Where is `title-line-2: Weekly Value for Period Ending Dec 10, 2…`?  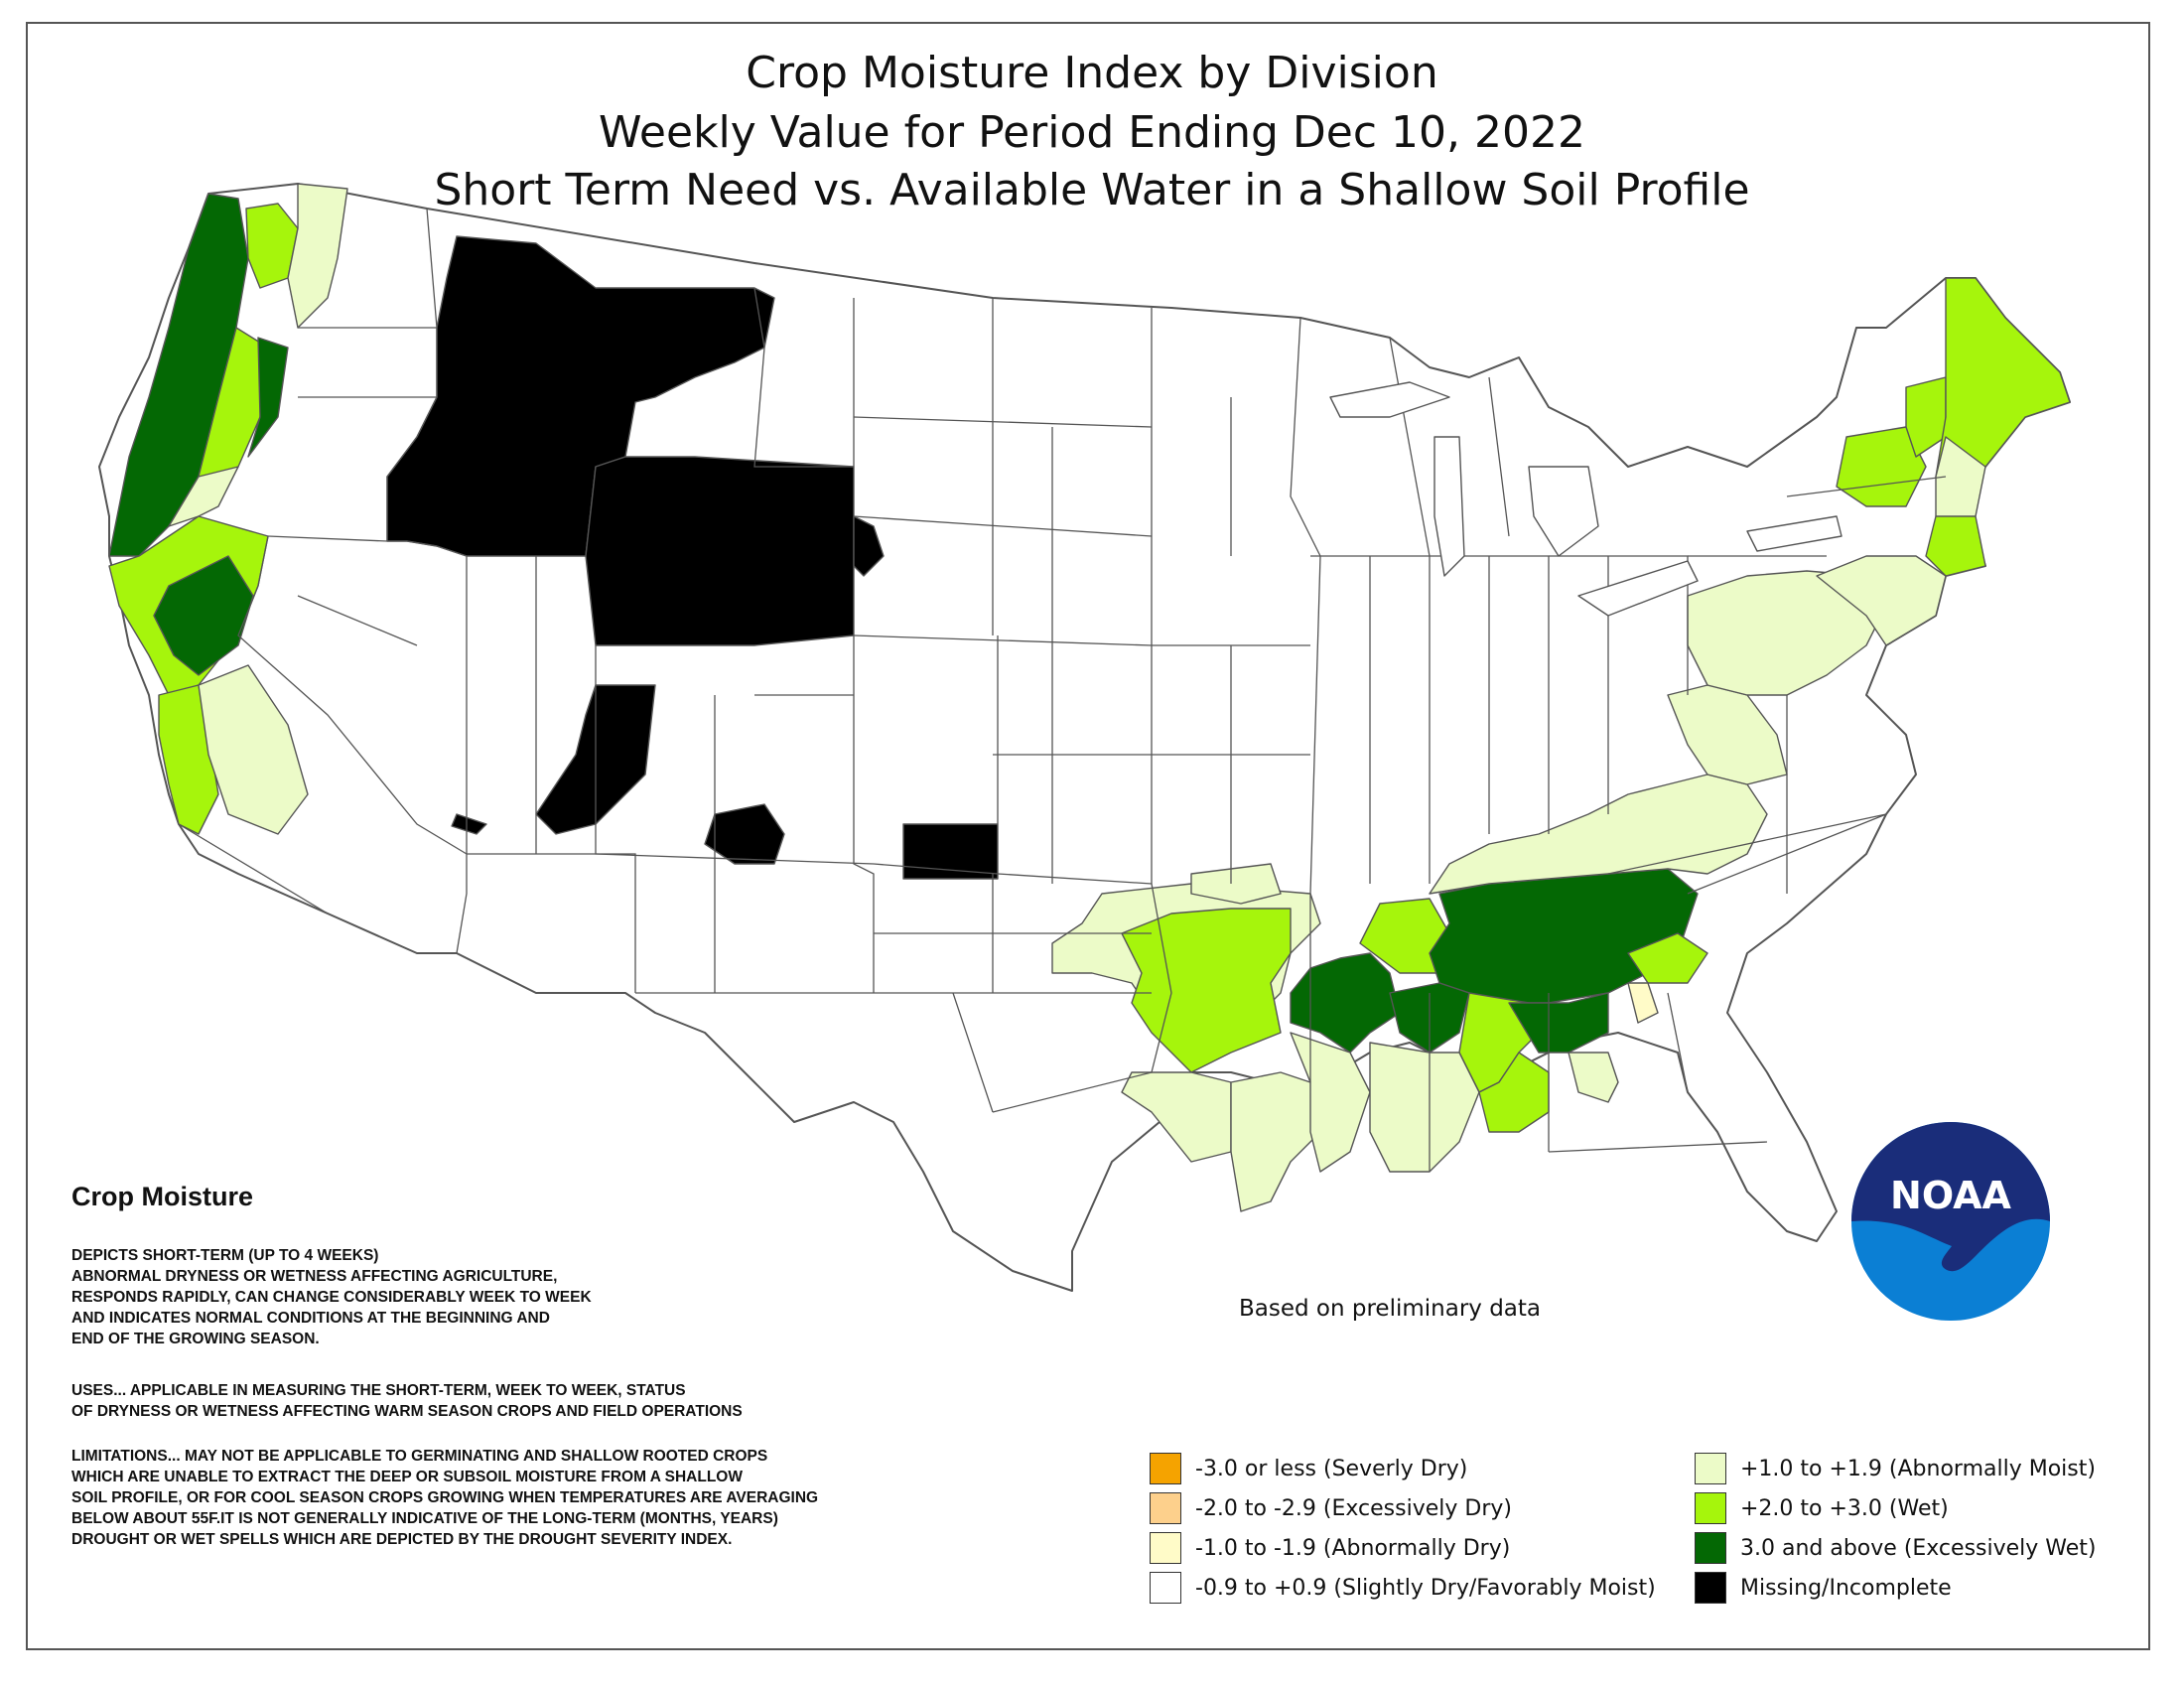
title-line-2: Weekly Value for Period Ending Dec 10, 2… is located at coordinates (1092, 132).